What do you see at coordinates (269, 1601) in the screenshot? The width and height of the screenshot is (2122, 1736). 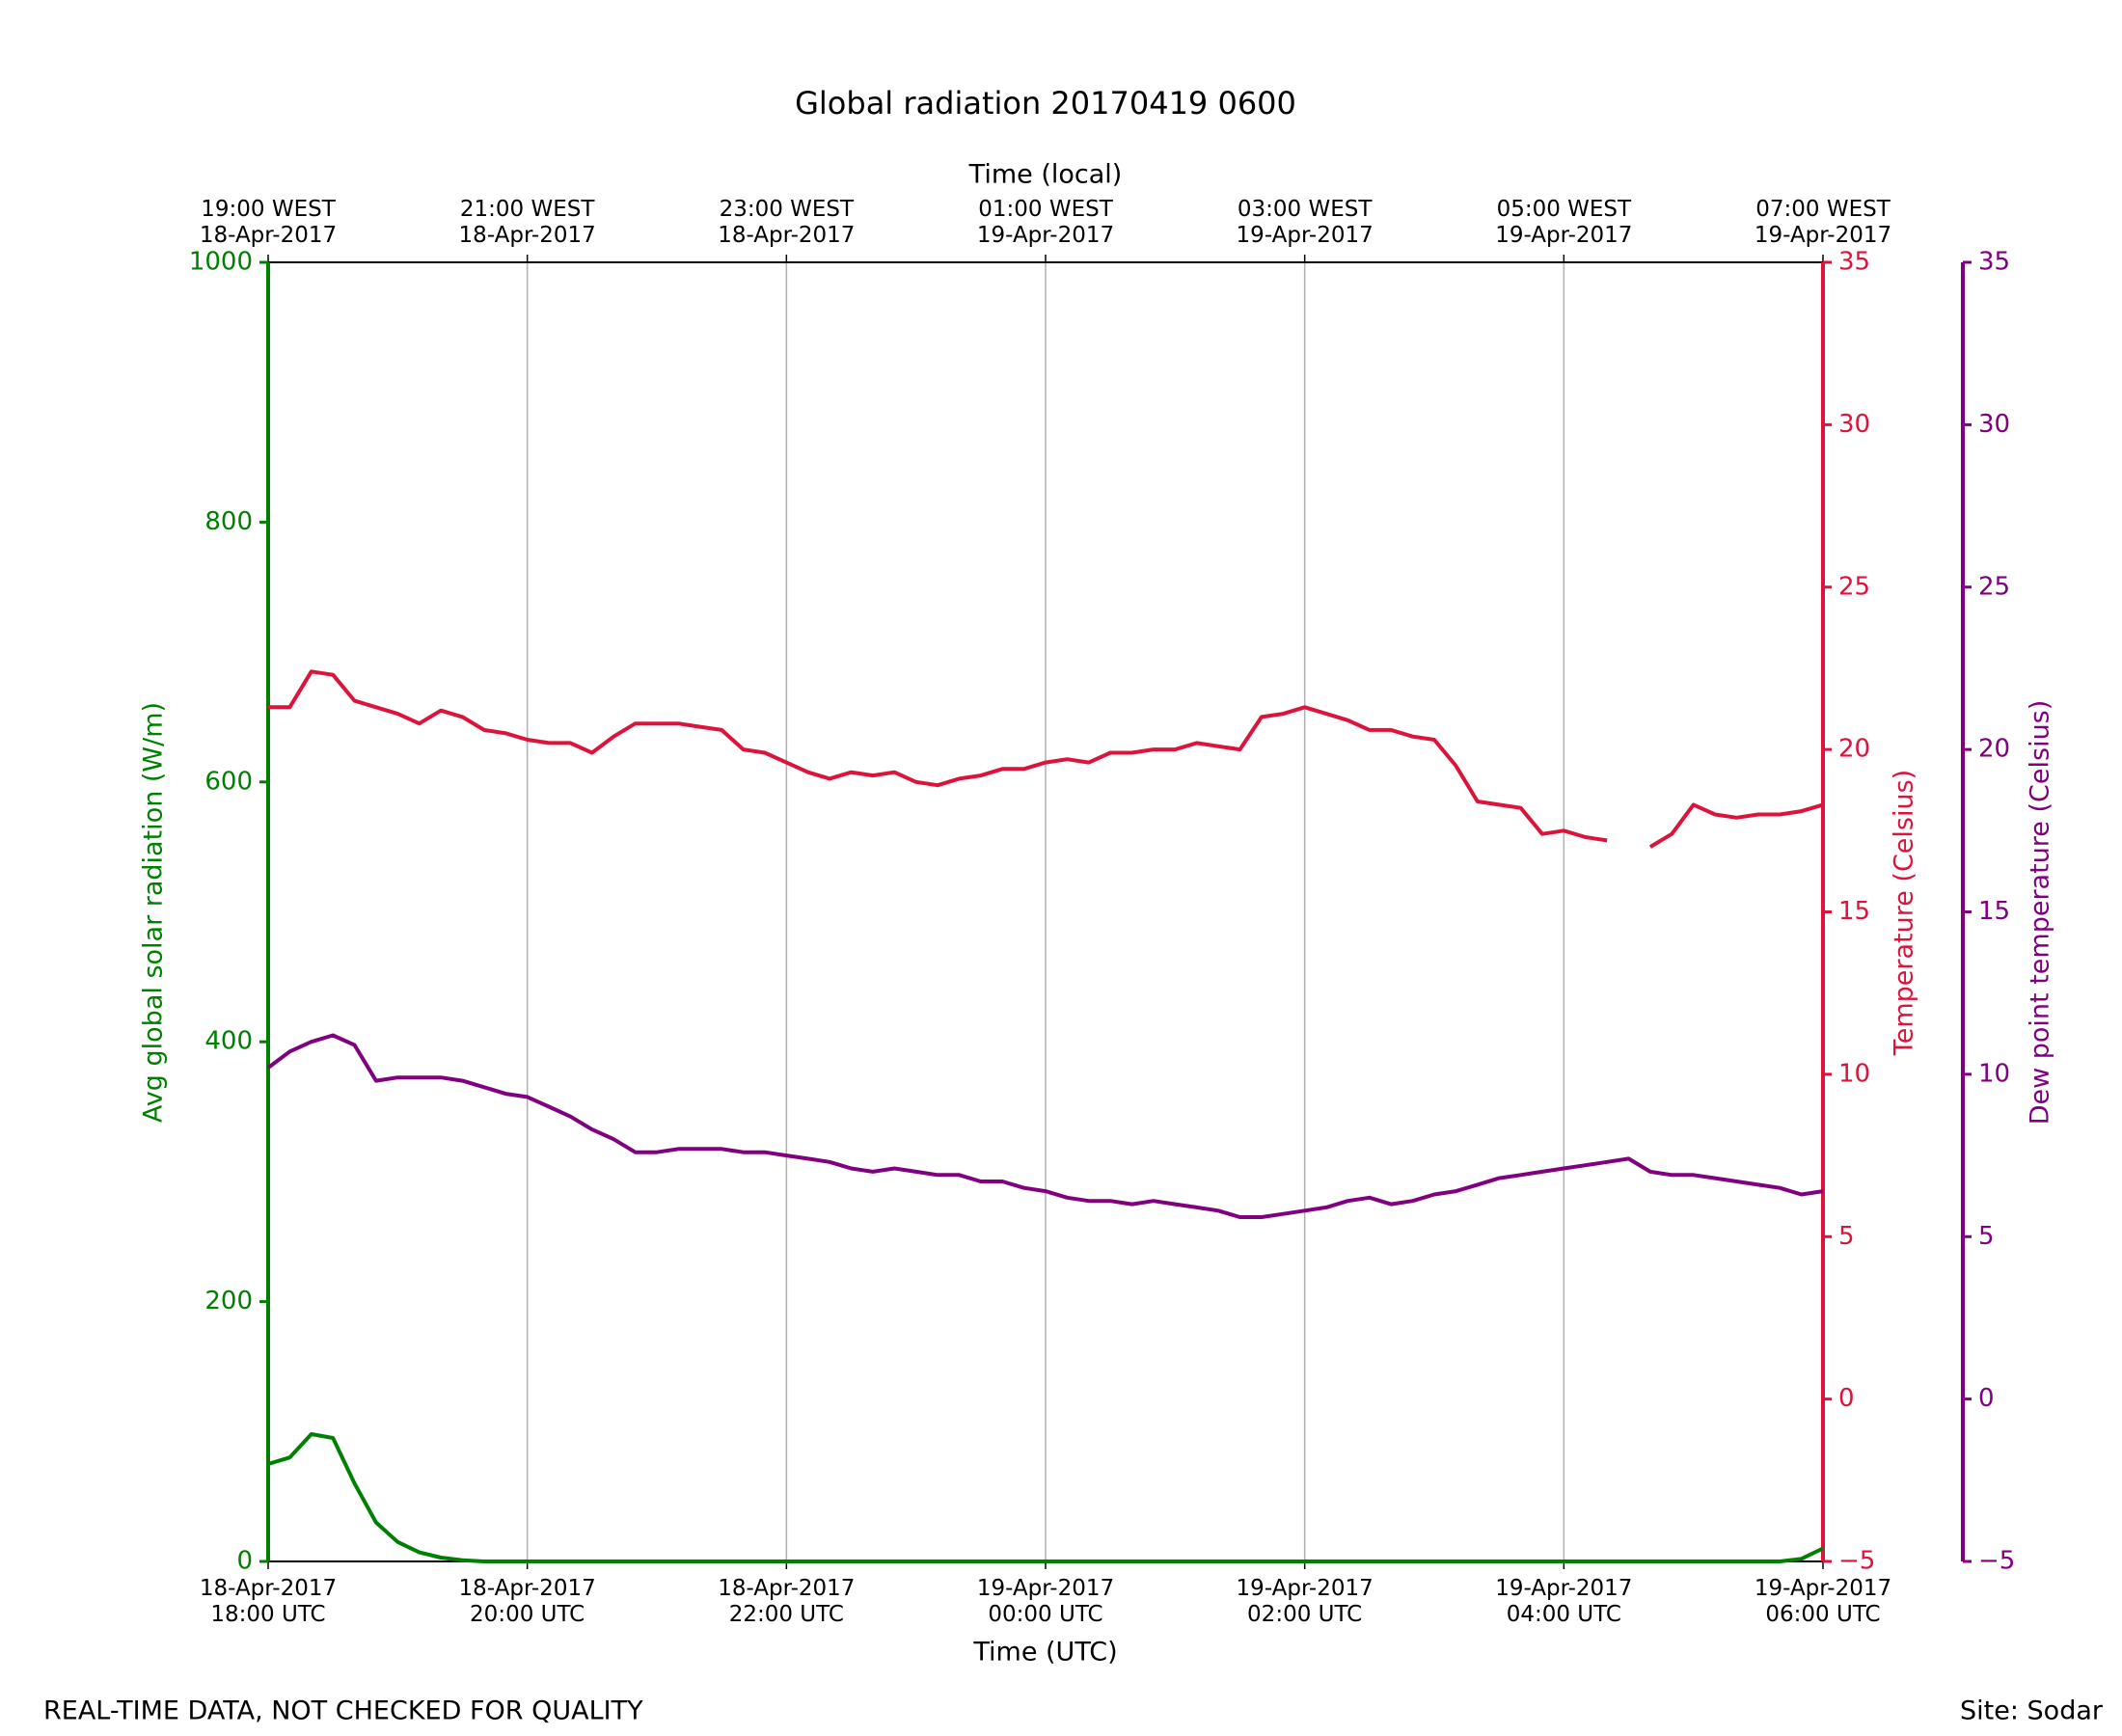 I see `x-tick-label: 18-Apr-2017 18:00 UTC` at bounding box center [269, 1601].